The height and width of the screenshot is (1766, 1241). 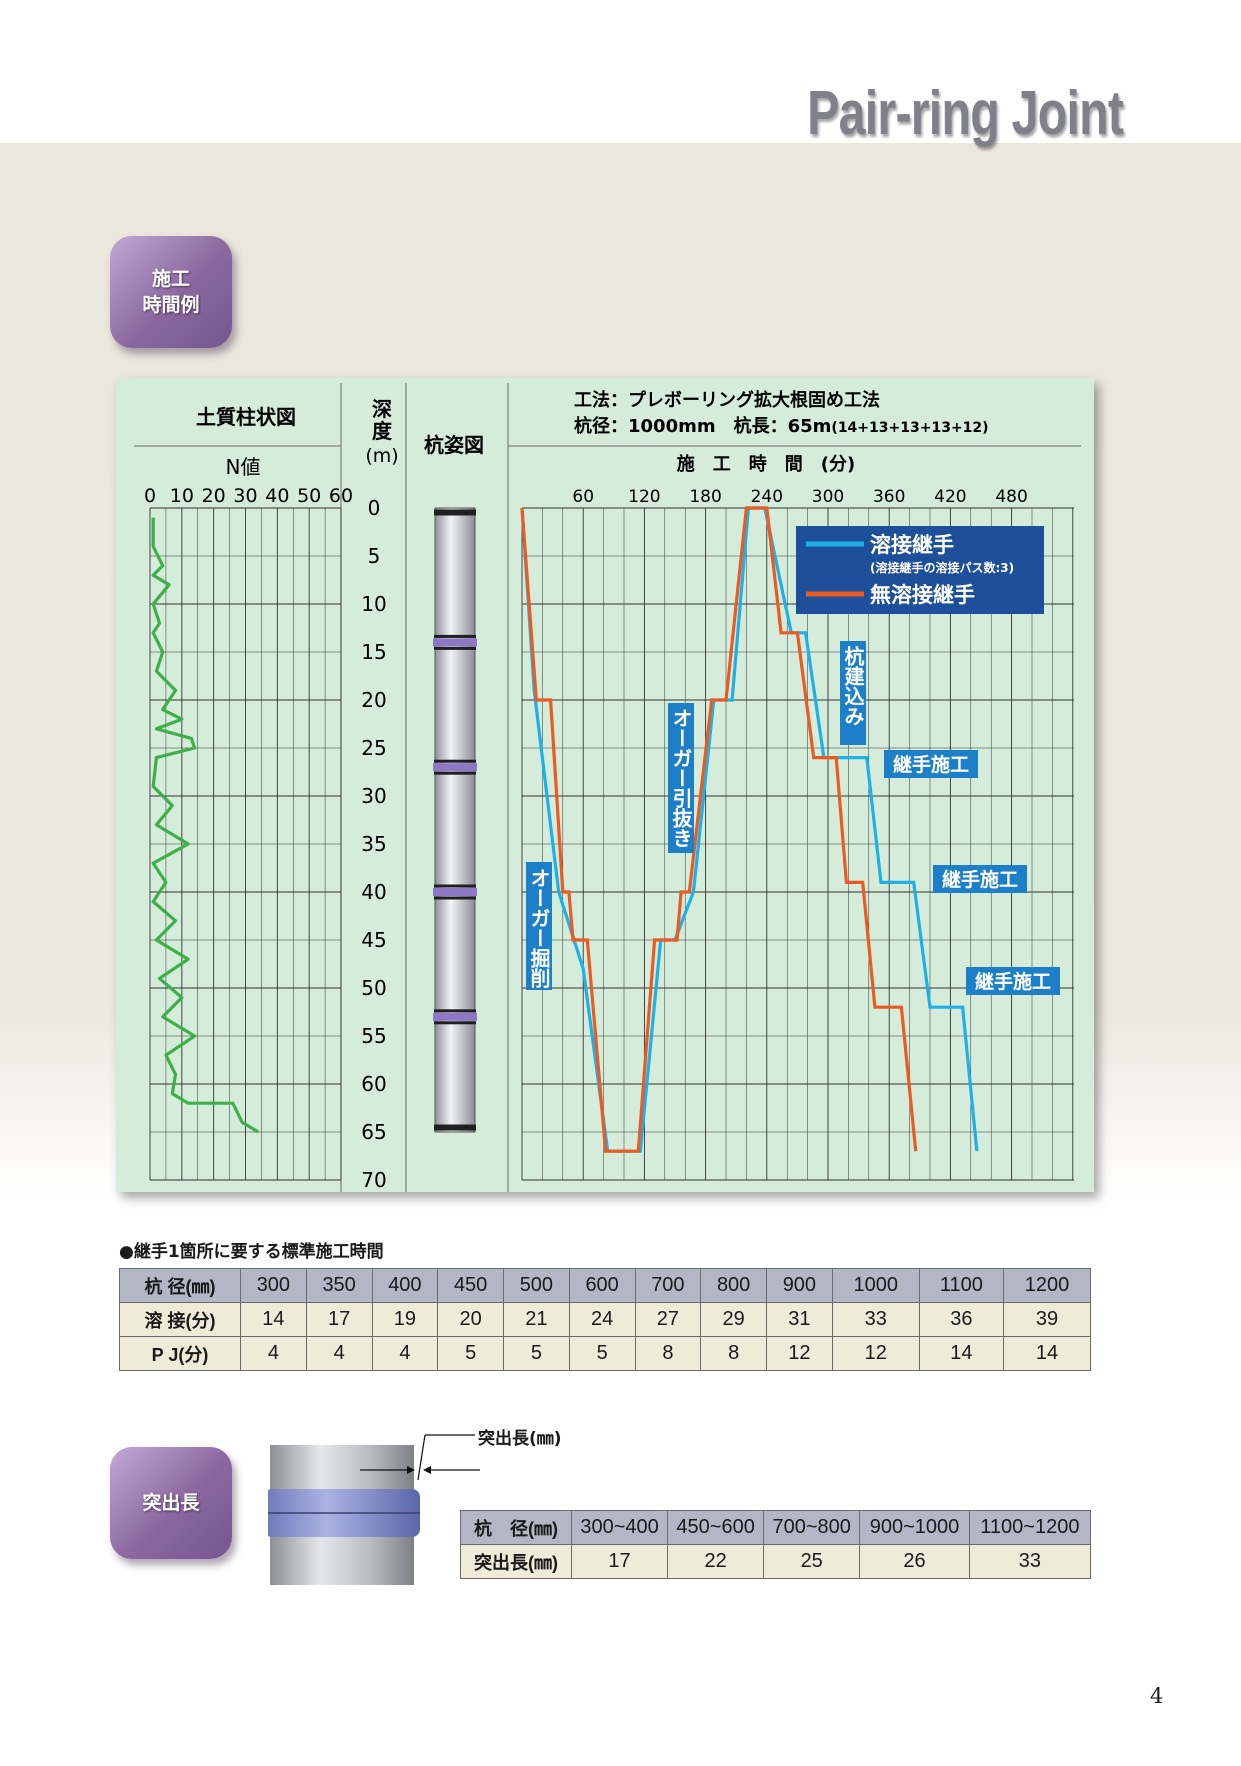 I want to click on label-joint2-bg, so click(x=980, y=879).